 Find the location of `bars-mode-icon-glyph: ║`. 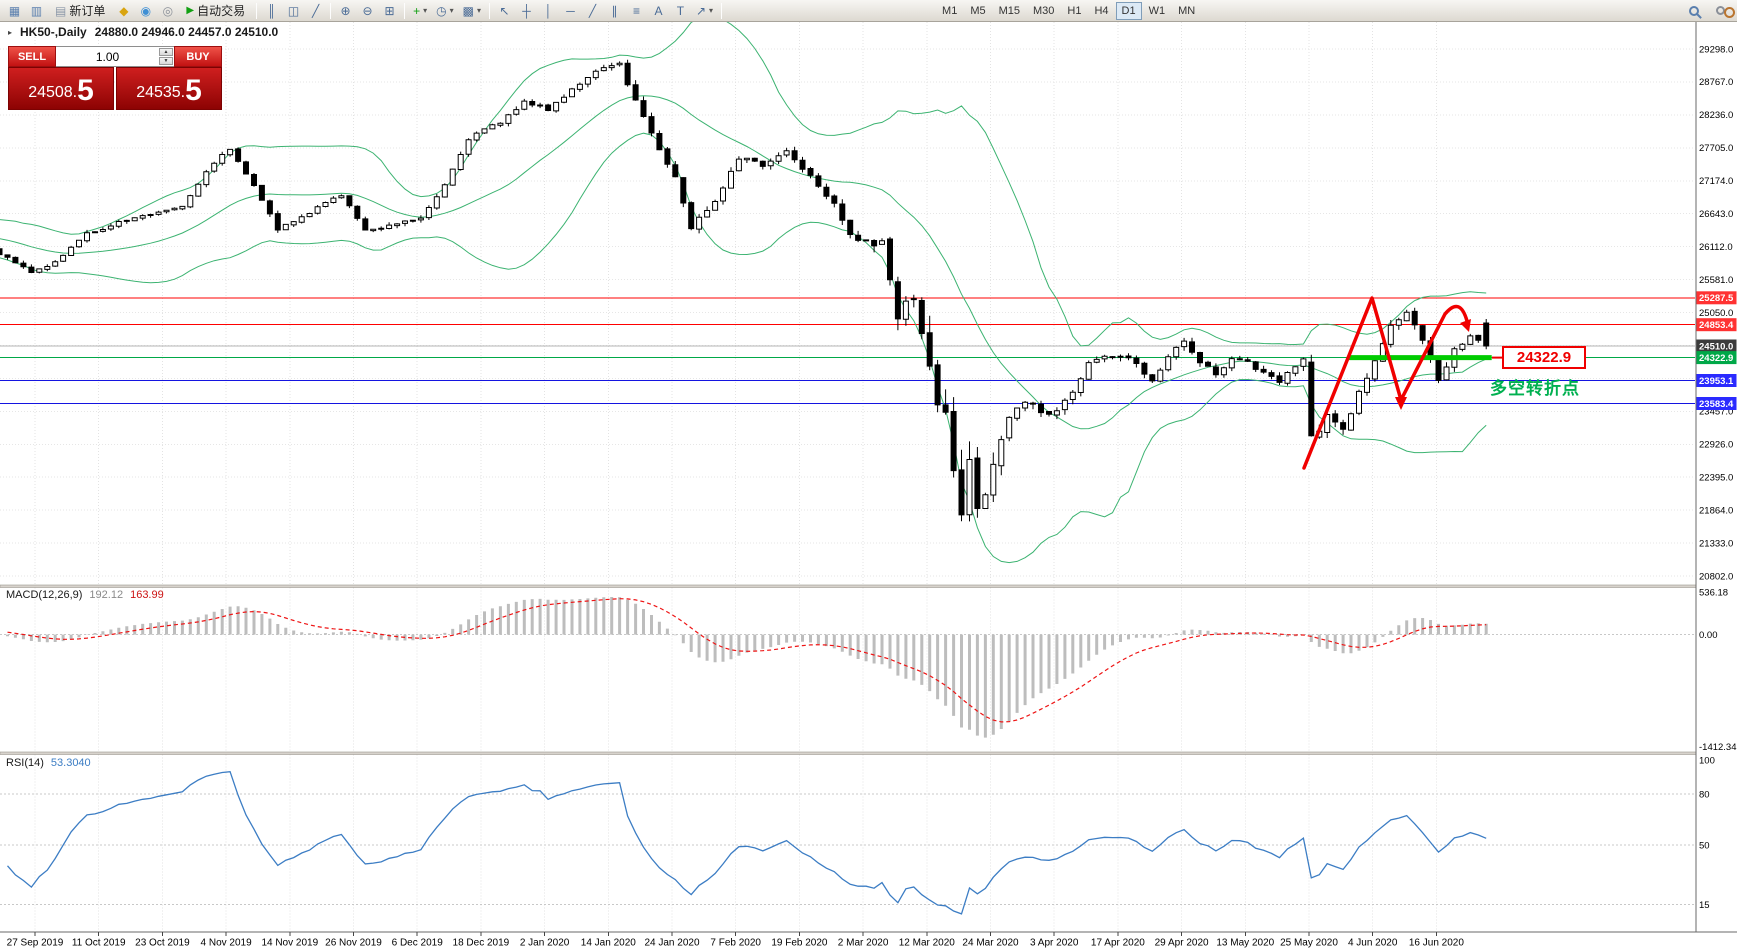

bars-mode-icon-glyph: ║ is located at coordinates (271, 10).